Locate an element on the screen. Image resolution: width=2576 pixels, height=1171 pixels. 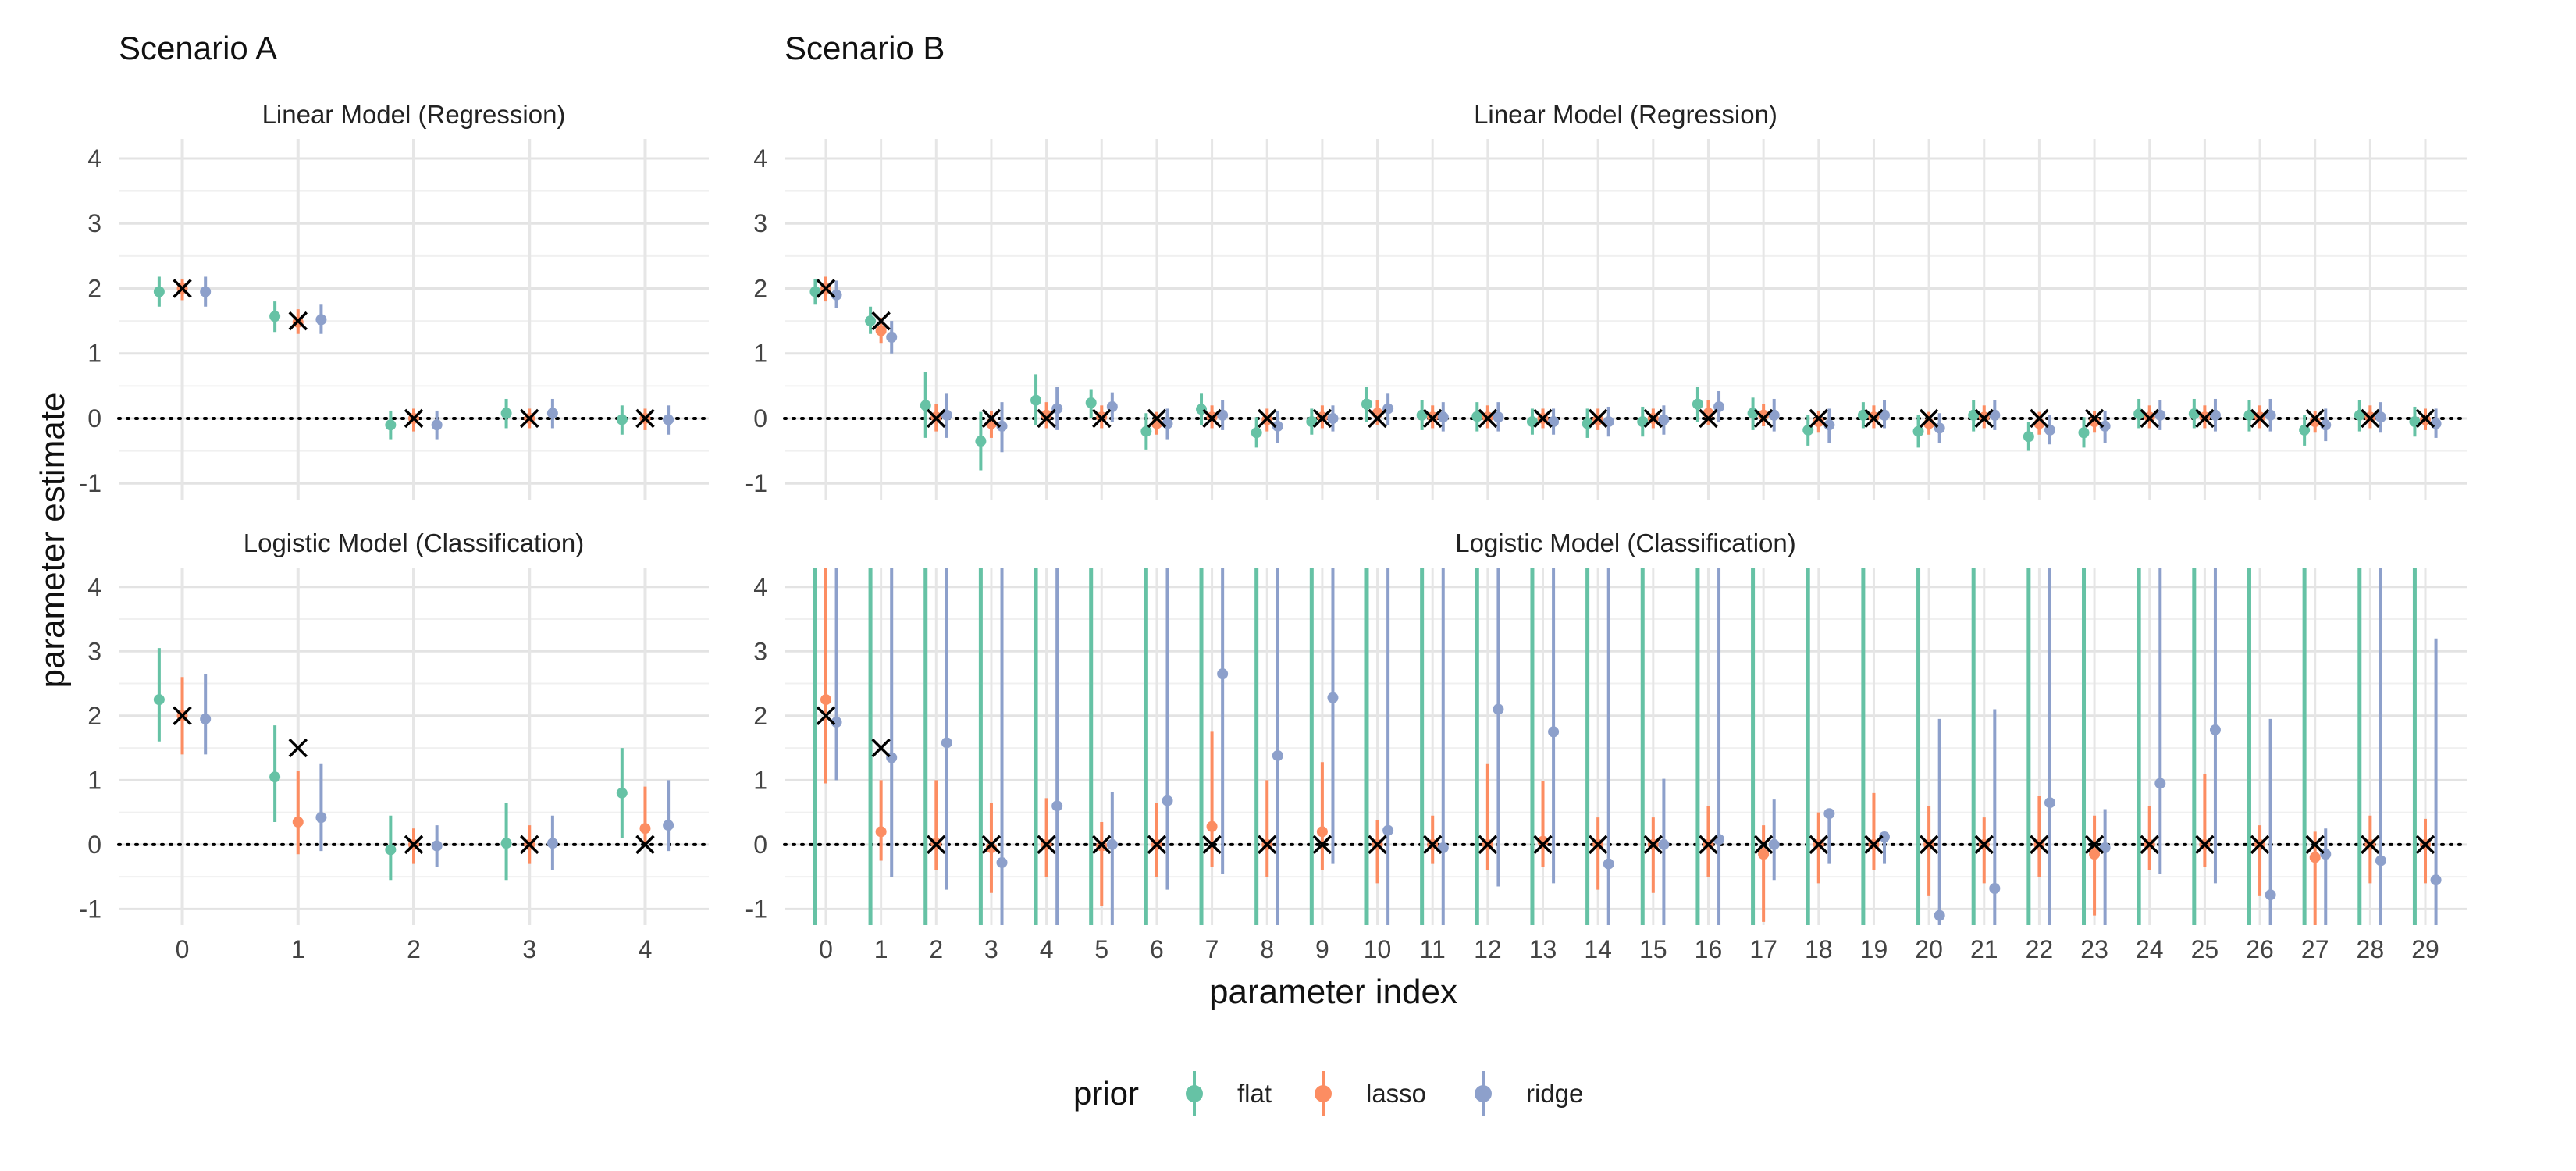
x-tick-label: 24 is located at coordinates (2150, 949).